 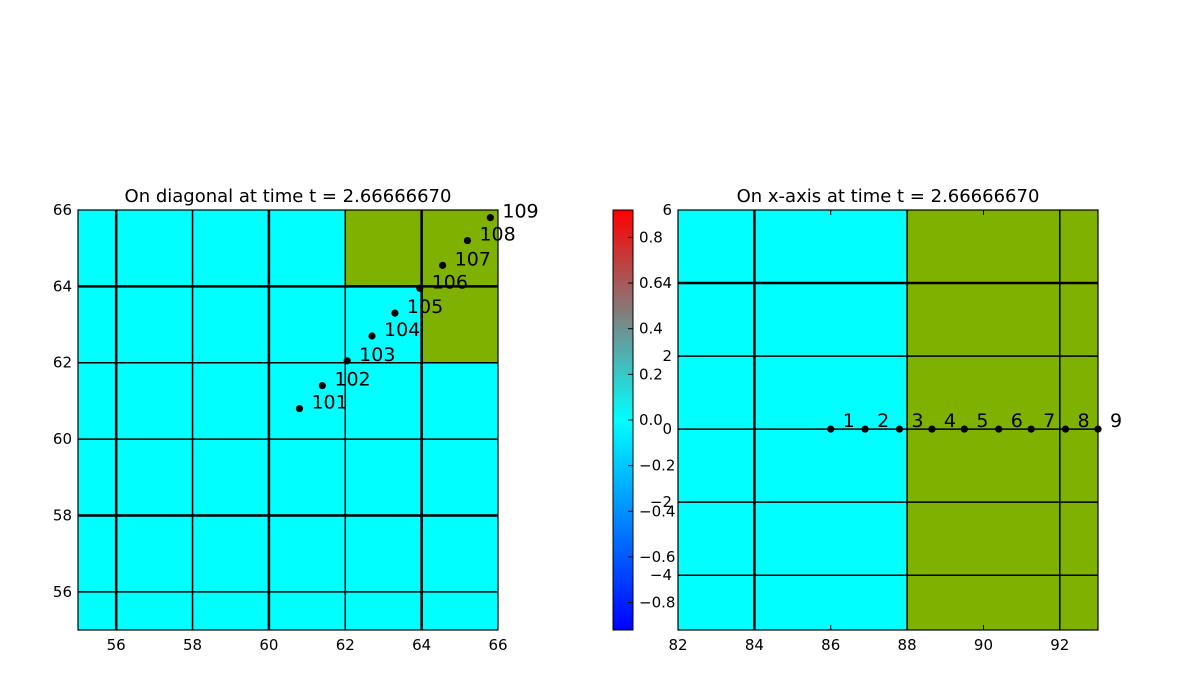 I want to click on diag-point-label-109: 109, so click(x=520, y=212).